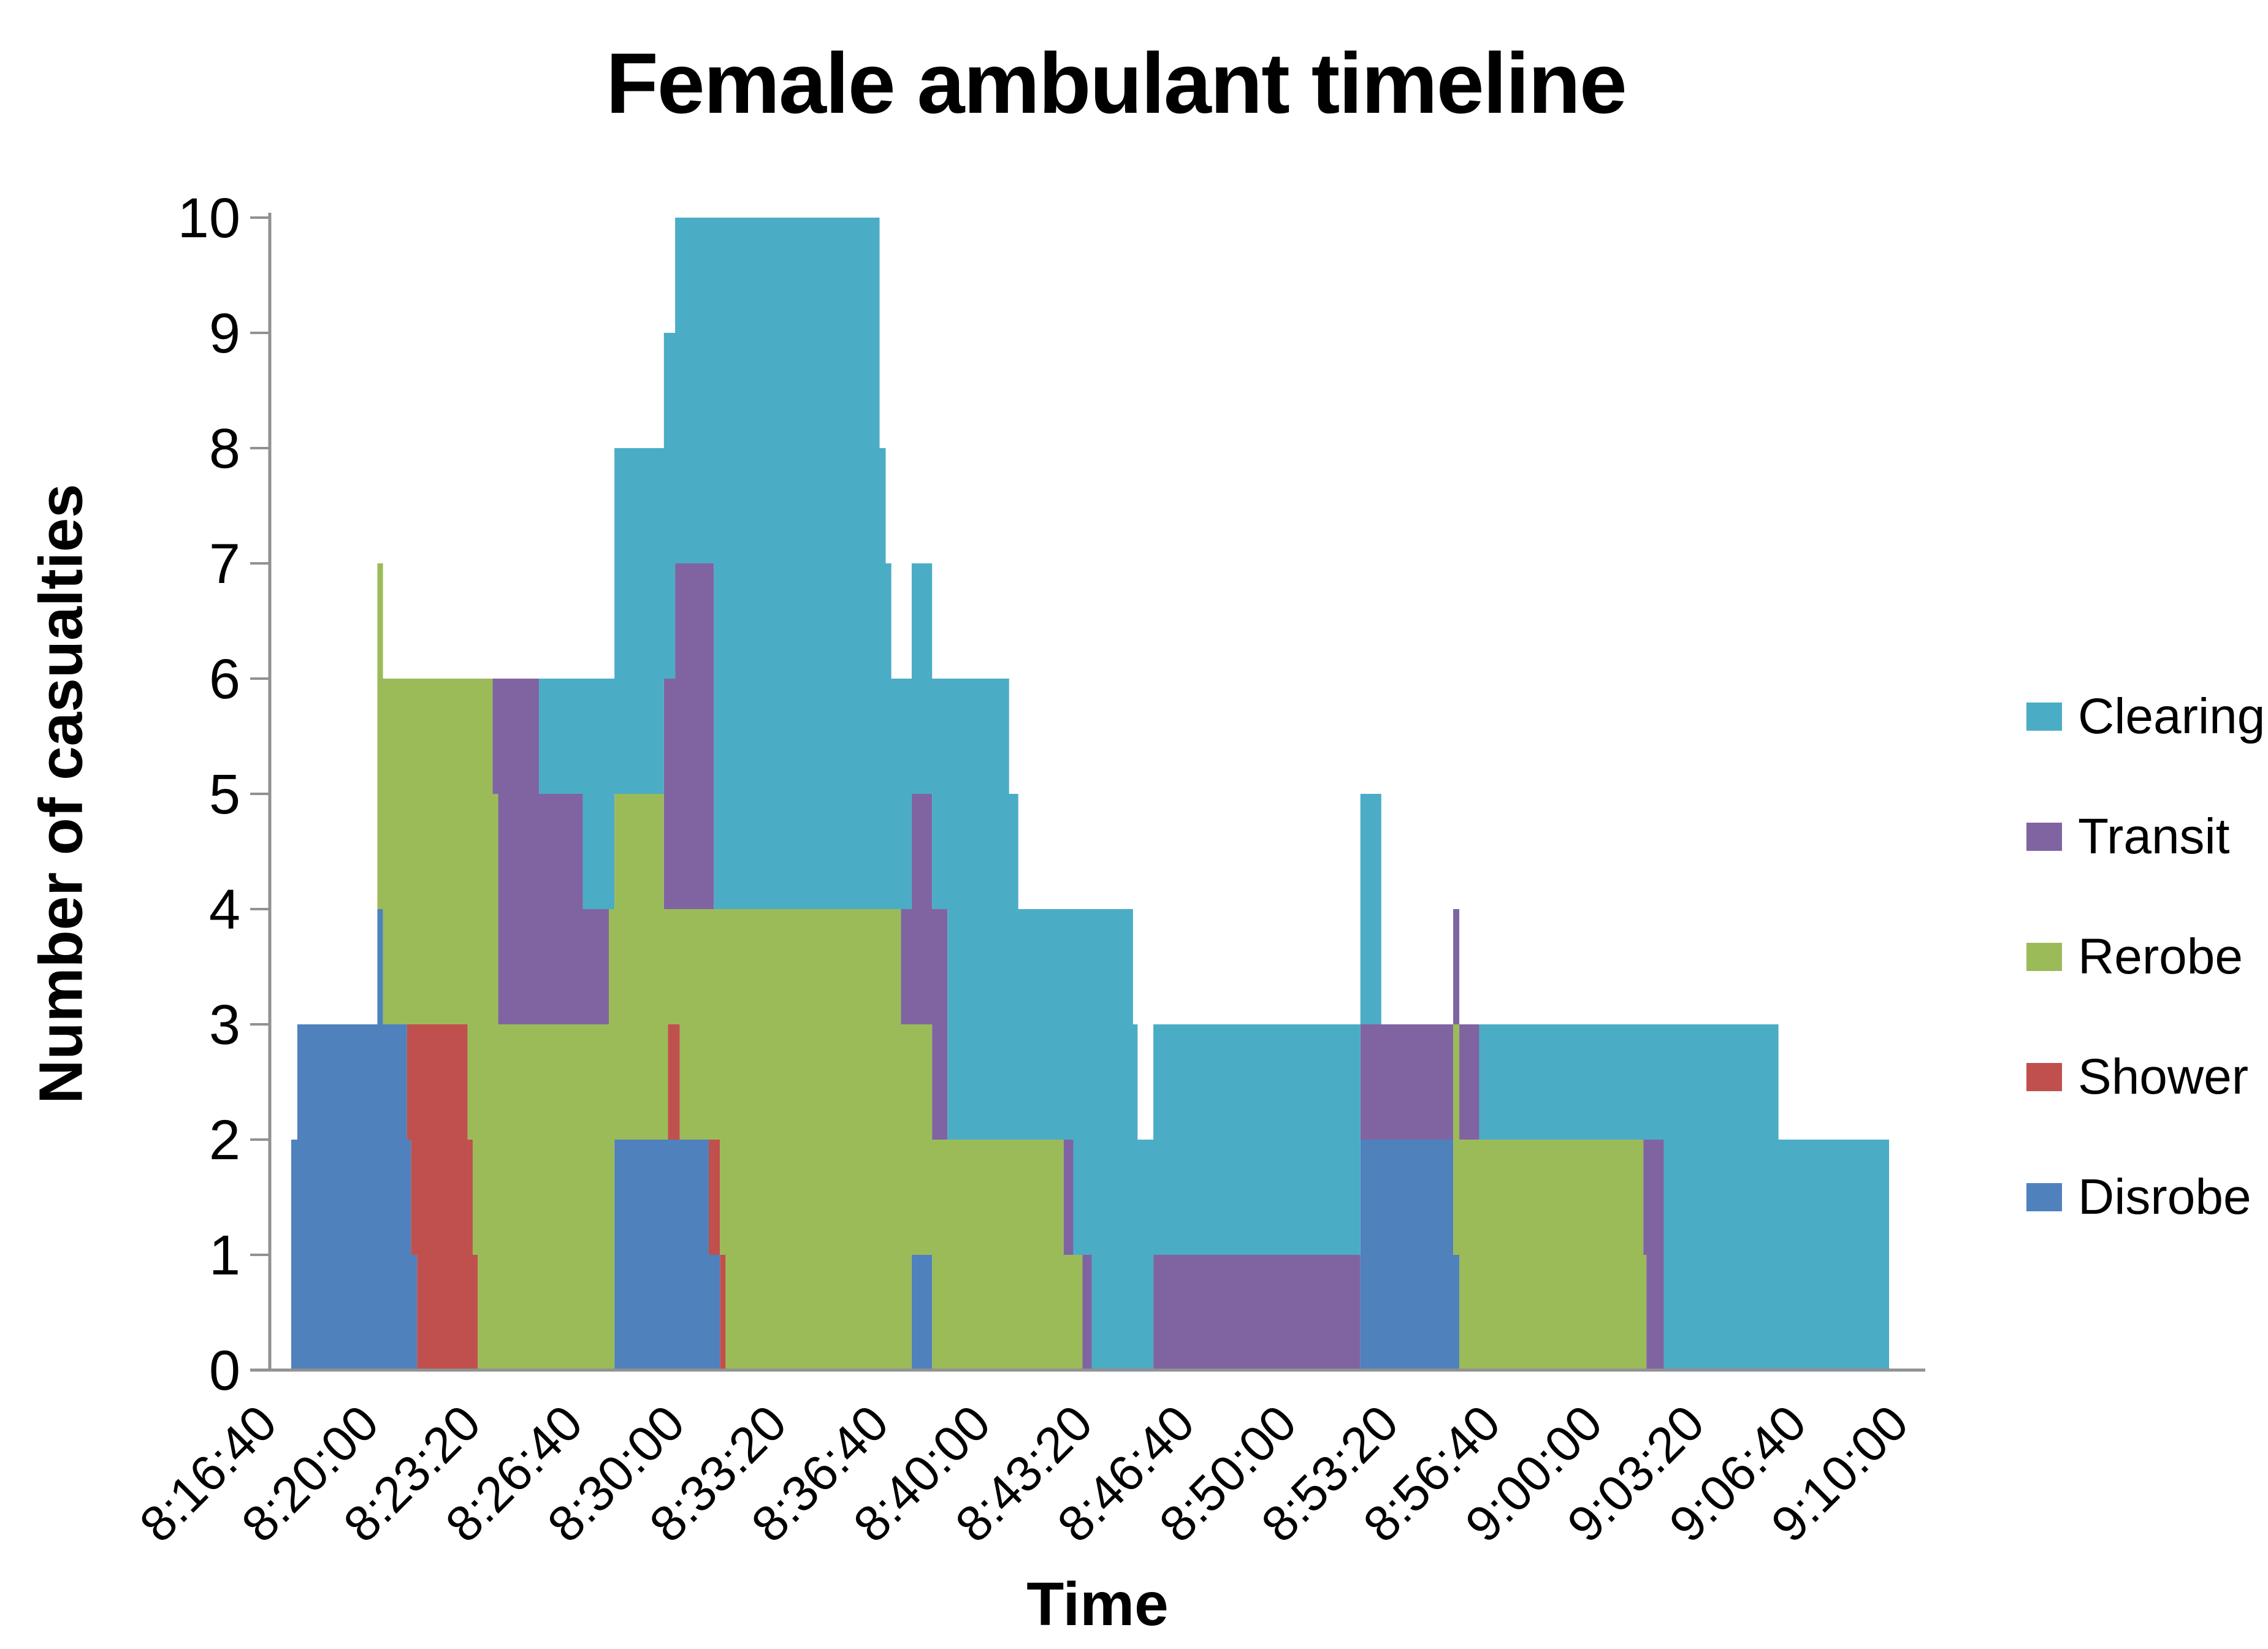 Image resolution: width=2268 pixels, height=1649 pixels. I want to click on legend-item-clearing: Clearing, so click(2145, 716).